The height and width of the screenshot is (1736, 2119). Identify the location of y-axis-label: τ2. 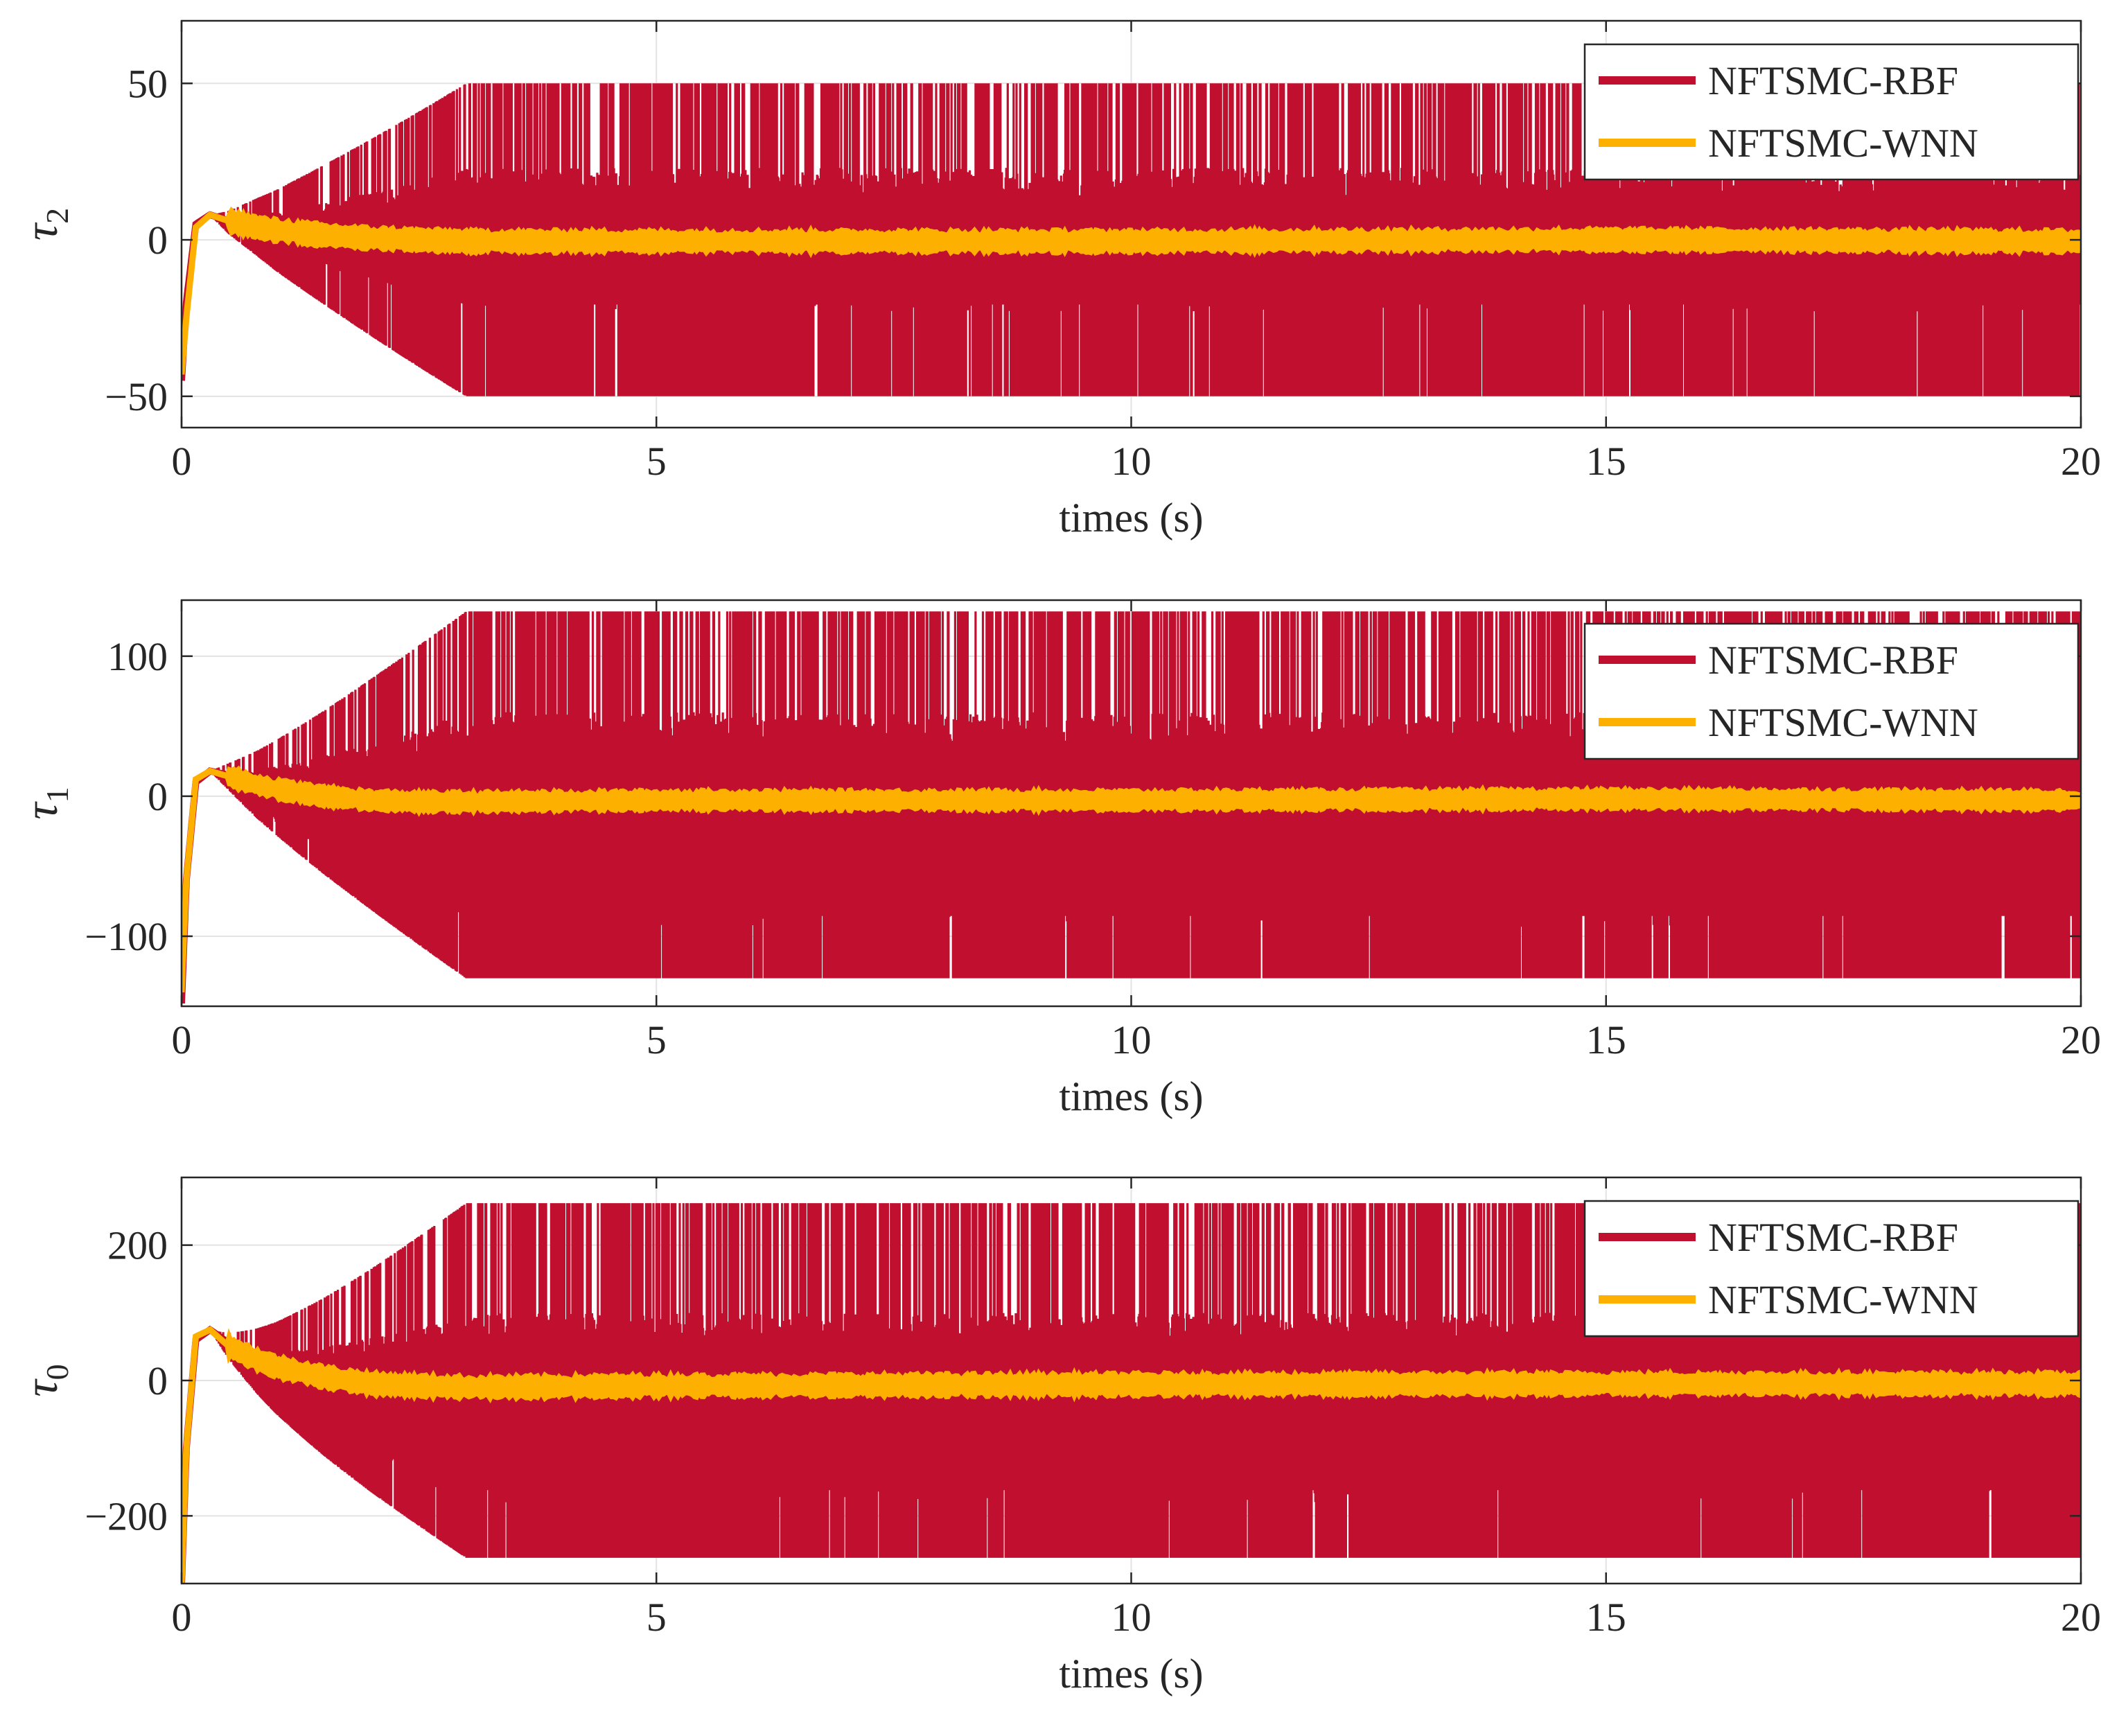
(45, 224).